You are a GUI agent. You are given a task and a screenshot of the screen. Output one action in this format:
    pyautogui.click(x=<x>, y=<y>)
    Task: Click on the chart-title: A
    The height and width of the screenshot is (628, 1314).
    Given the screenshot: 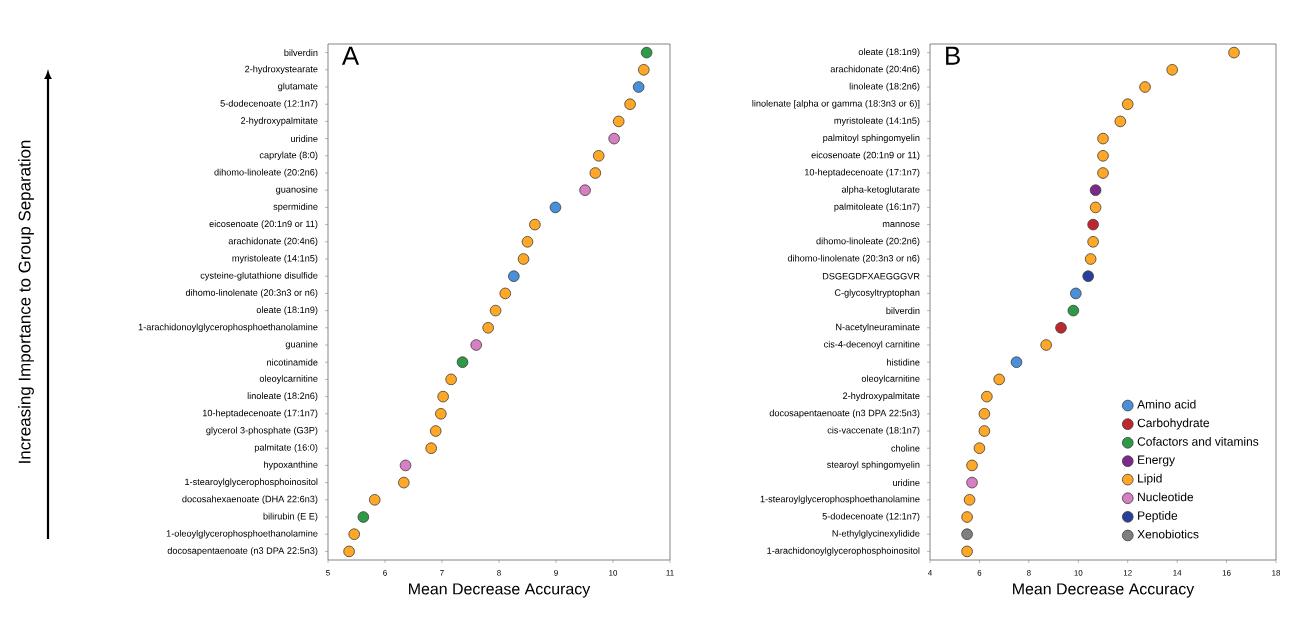 What is the action you would take?
    pyautogui.click(x=350, y=55)
    